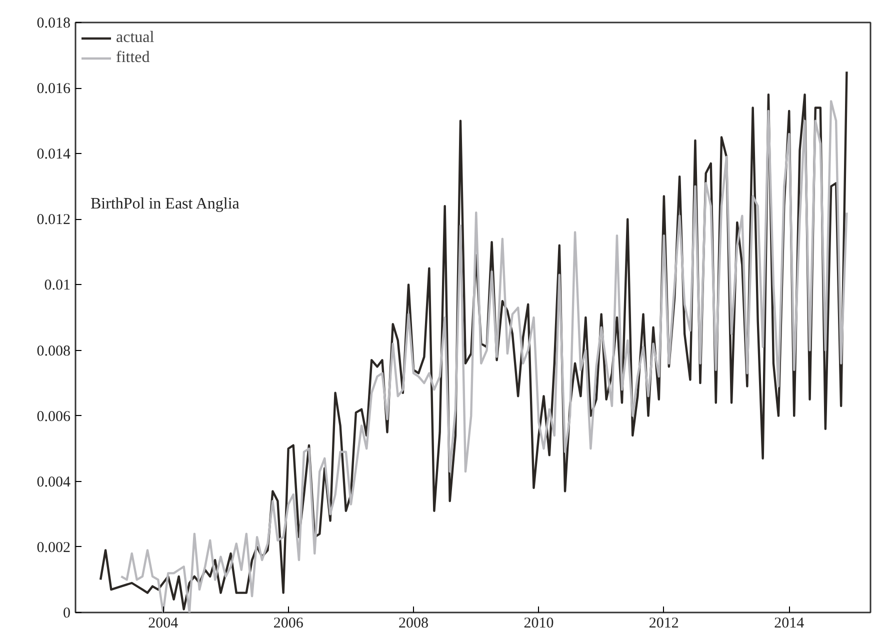 This screenshot has height=642, width=880. What do you see at coordinates (53, 89) in the screenshot?
I see `y-tick-label: 0.016` at bounding box center [53, 89].